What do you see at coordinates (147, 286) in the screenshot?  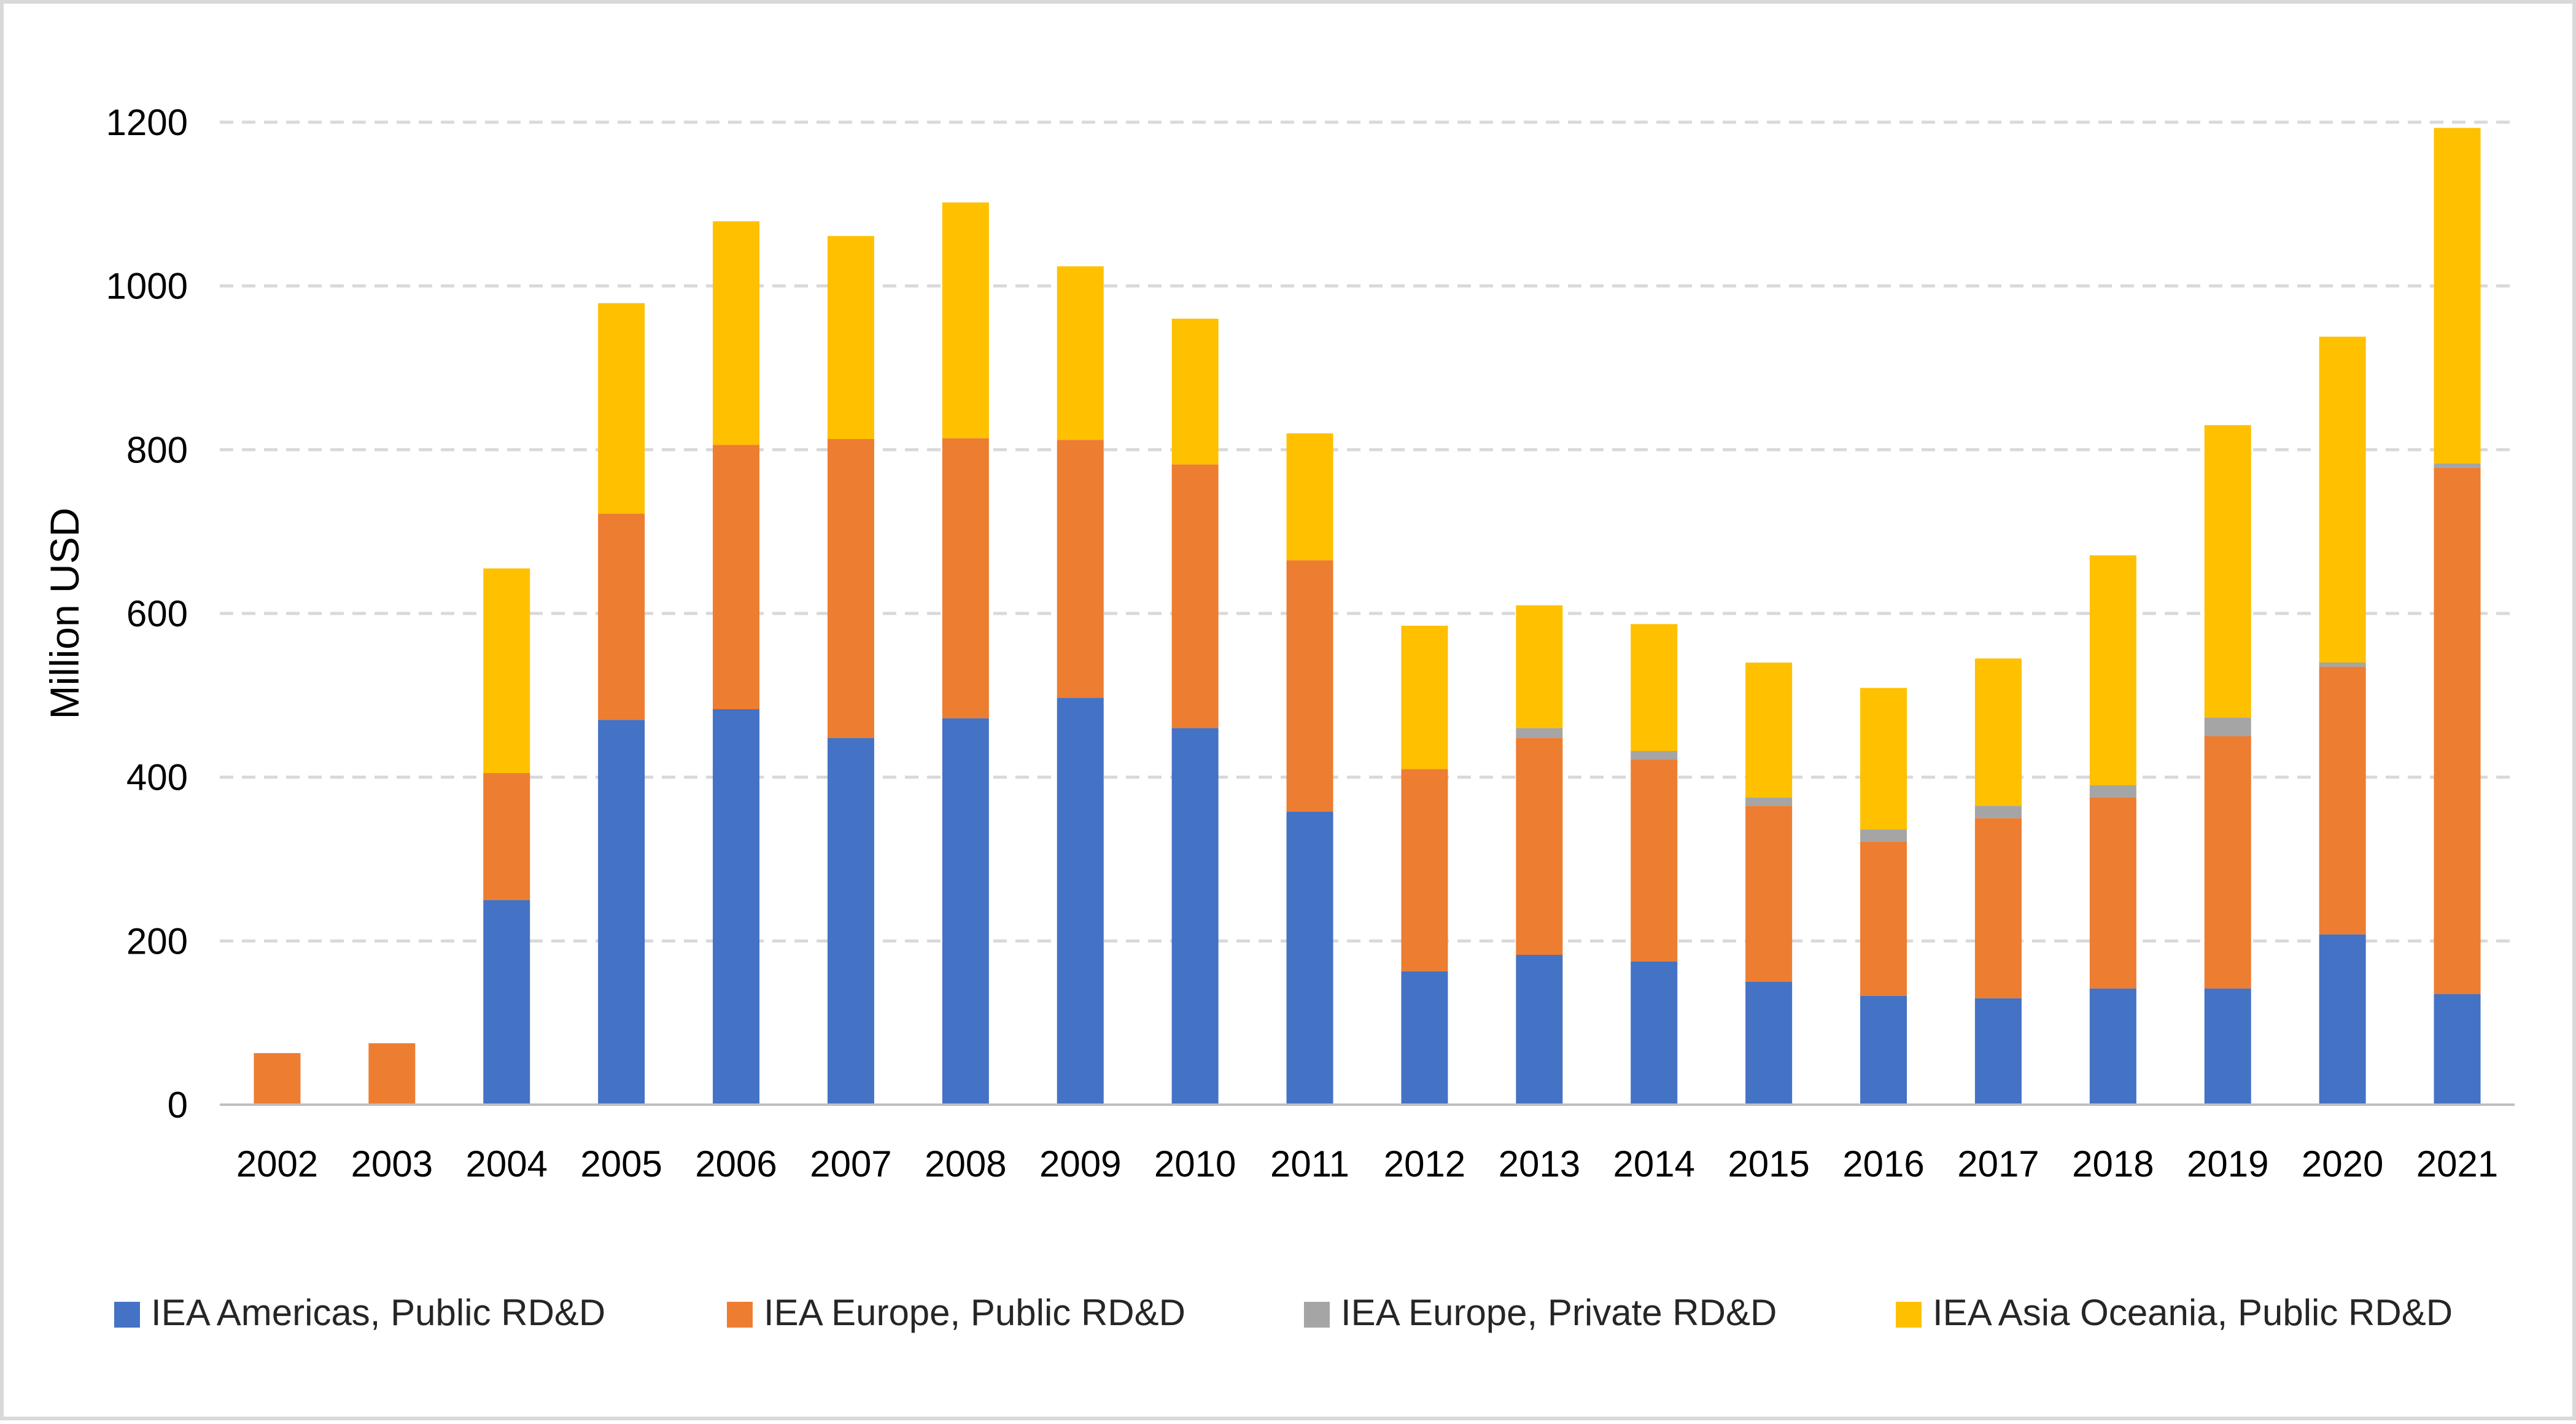 I see `y-tick-label: 1000` at bounding box center [147, 286].